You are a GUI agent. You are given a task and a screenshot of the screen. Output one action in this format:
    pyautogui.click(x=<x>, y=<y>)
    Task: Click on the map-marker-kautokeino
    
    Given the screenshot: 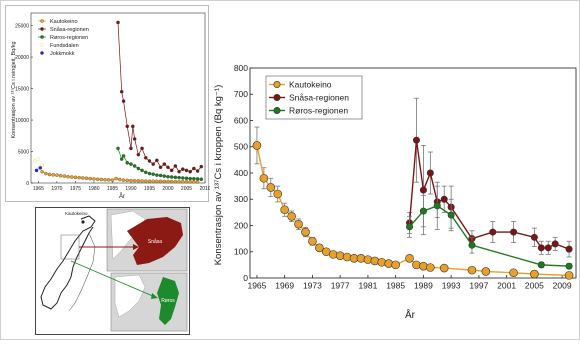 What is the action you would take?
    pyautogui.click(x=83, y=222)
    